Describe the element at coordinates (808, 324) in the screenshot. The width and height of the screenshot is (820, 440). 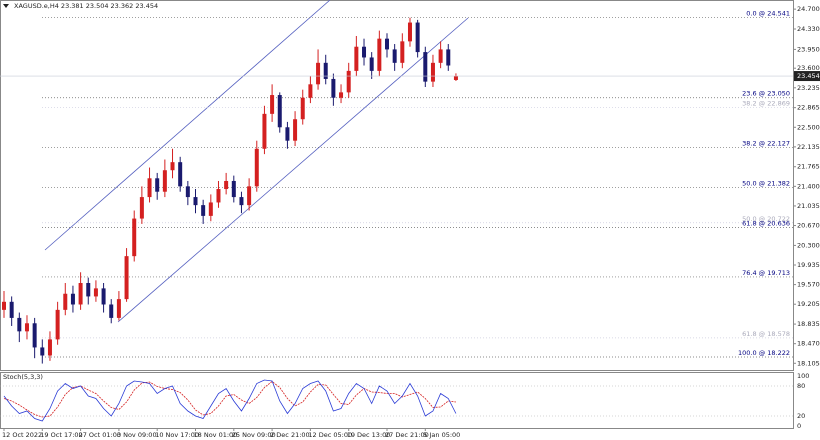
I see `y-tick-label: 18.835` at that location.